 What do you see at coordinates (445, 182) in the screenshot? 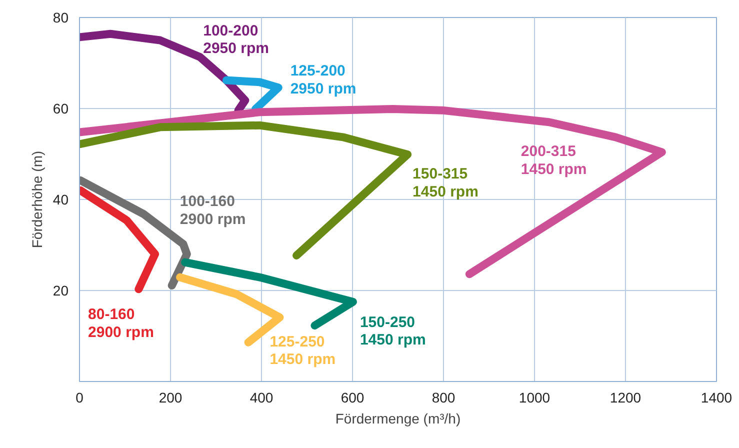
I see `series-label: 150-315 1450 rpm` at bounding box center [445, 182].